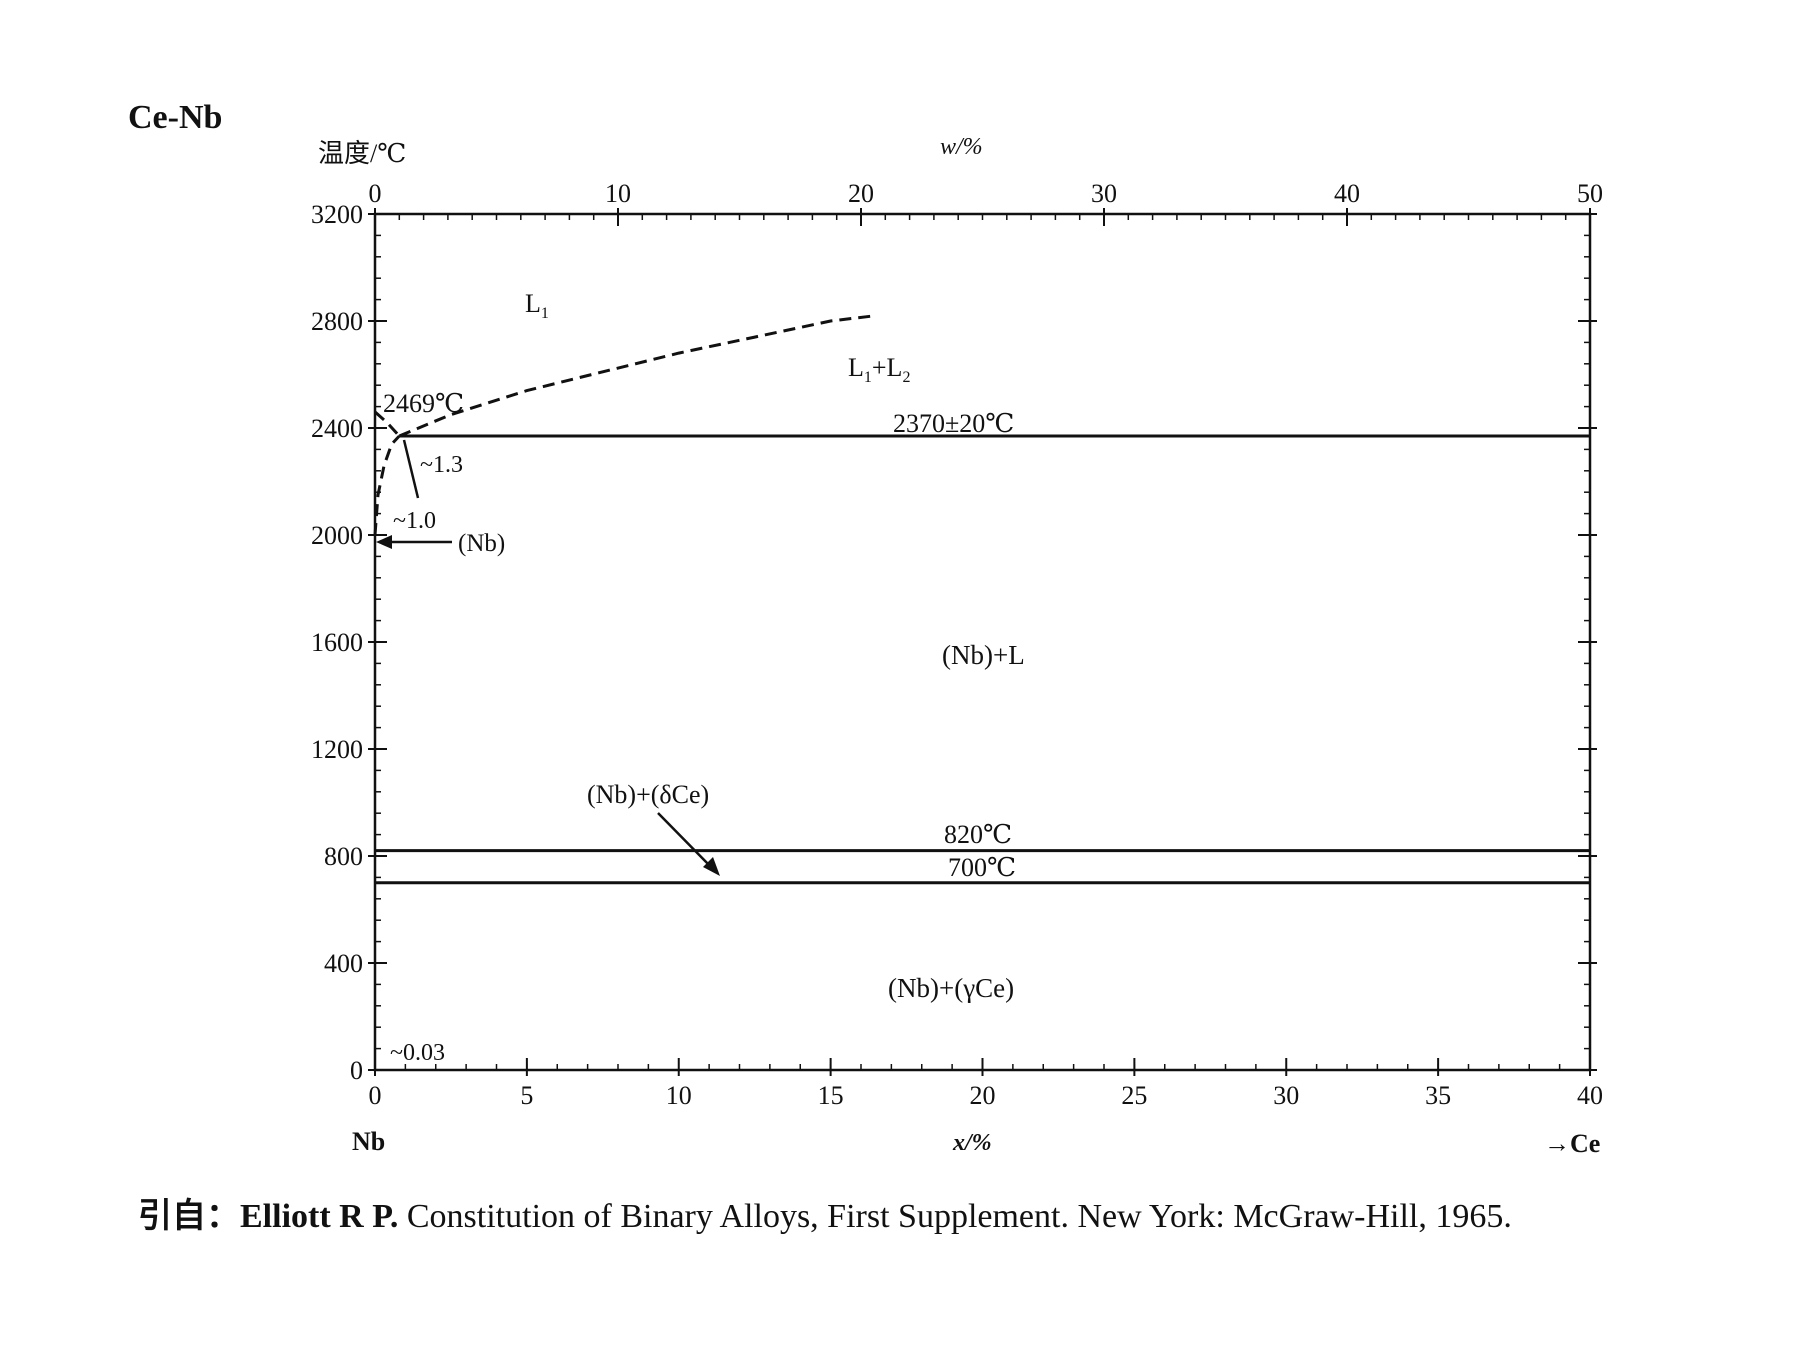 The height and width of the screenshot is (1346, 1795). I want to click on x-top-tick-label: 40, so click(1347, 193).